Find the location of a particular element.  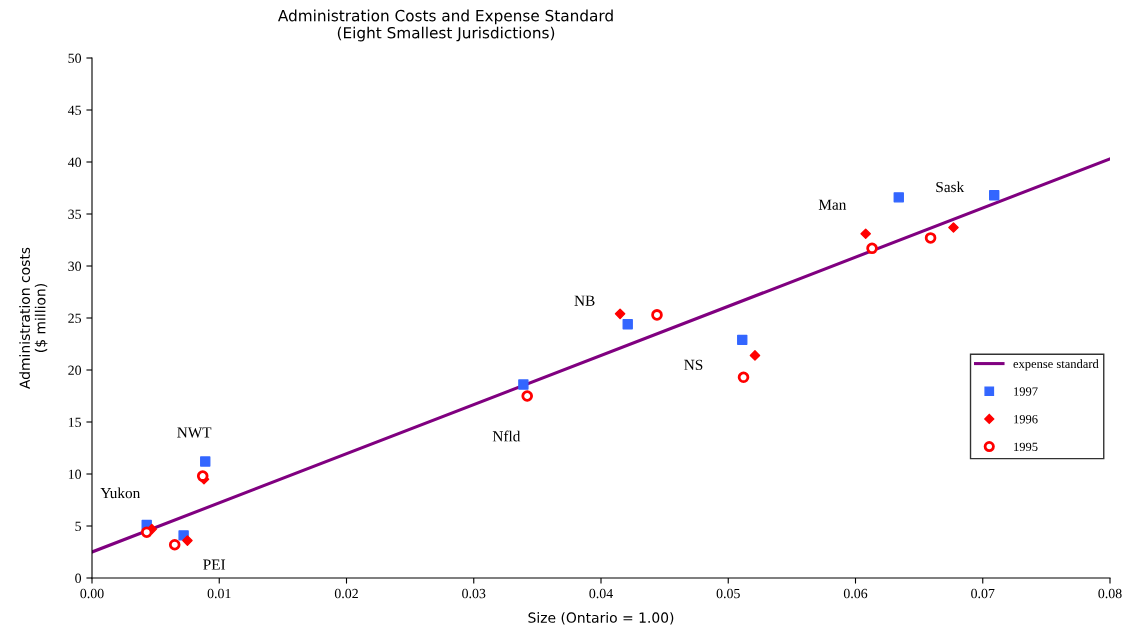

legend-label: 1997 is located at coordinates (1026, 391).